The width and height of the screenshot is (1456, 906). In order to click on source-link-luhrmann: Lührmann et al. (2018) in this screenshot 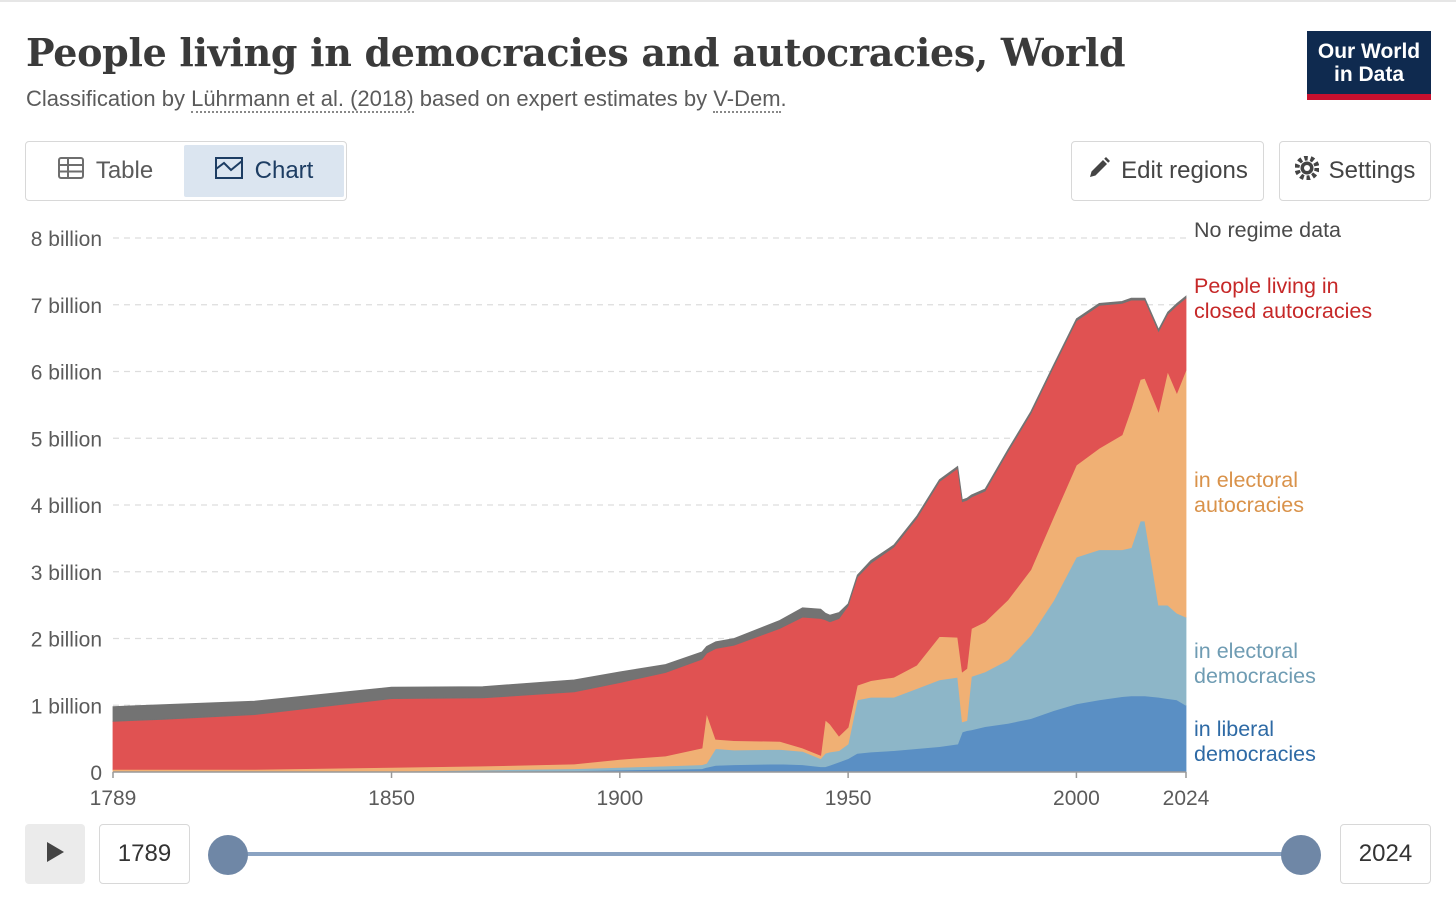, I will do `click(302, 99)`.